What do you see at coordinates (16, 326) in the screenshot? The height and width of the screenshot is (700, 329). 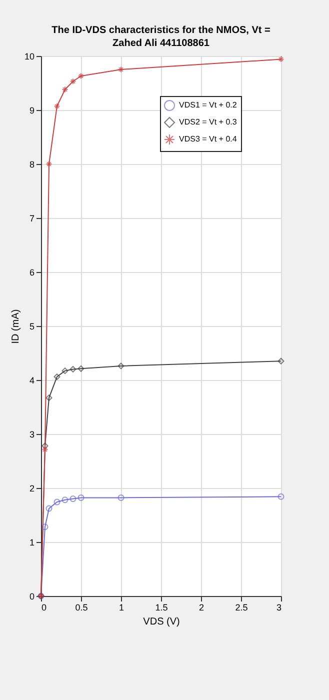 I see `y-axis-title: ID (mA)` at bounding box center [16, 326].